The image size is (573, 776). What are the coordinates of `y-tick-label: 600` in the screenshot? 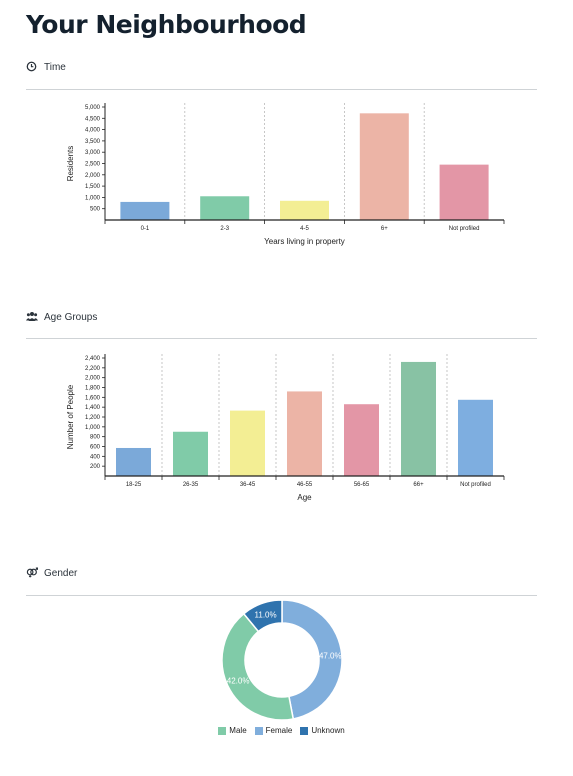 It's located at (95, 448).